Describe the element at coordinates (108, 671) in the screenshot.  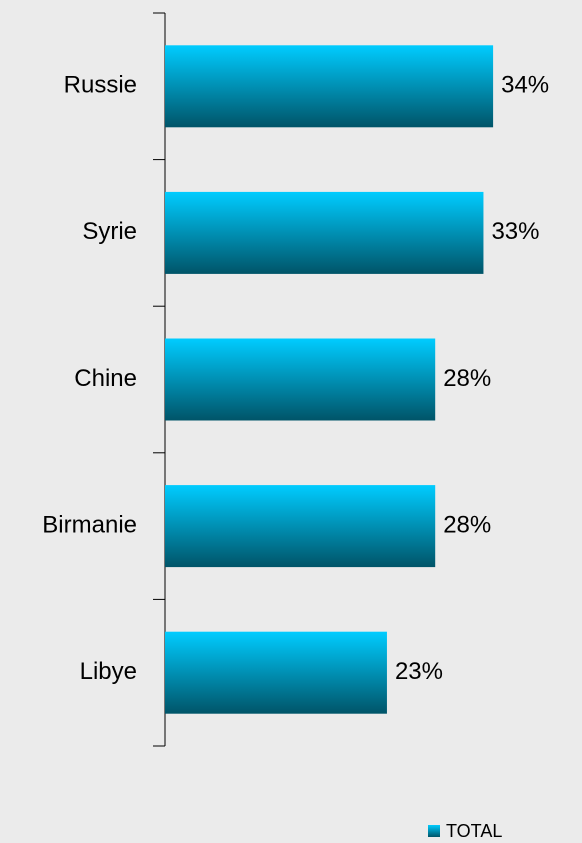
I see `category-label: Libye` at that location.